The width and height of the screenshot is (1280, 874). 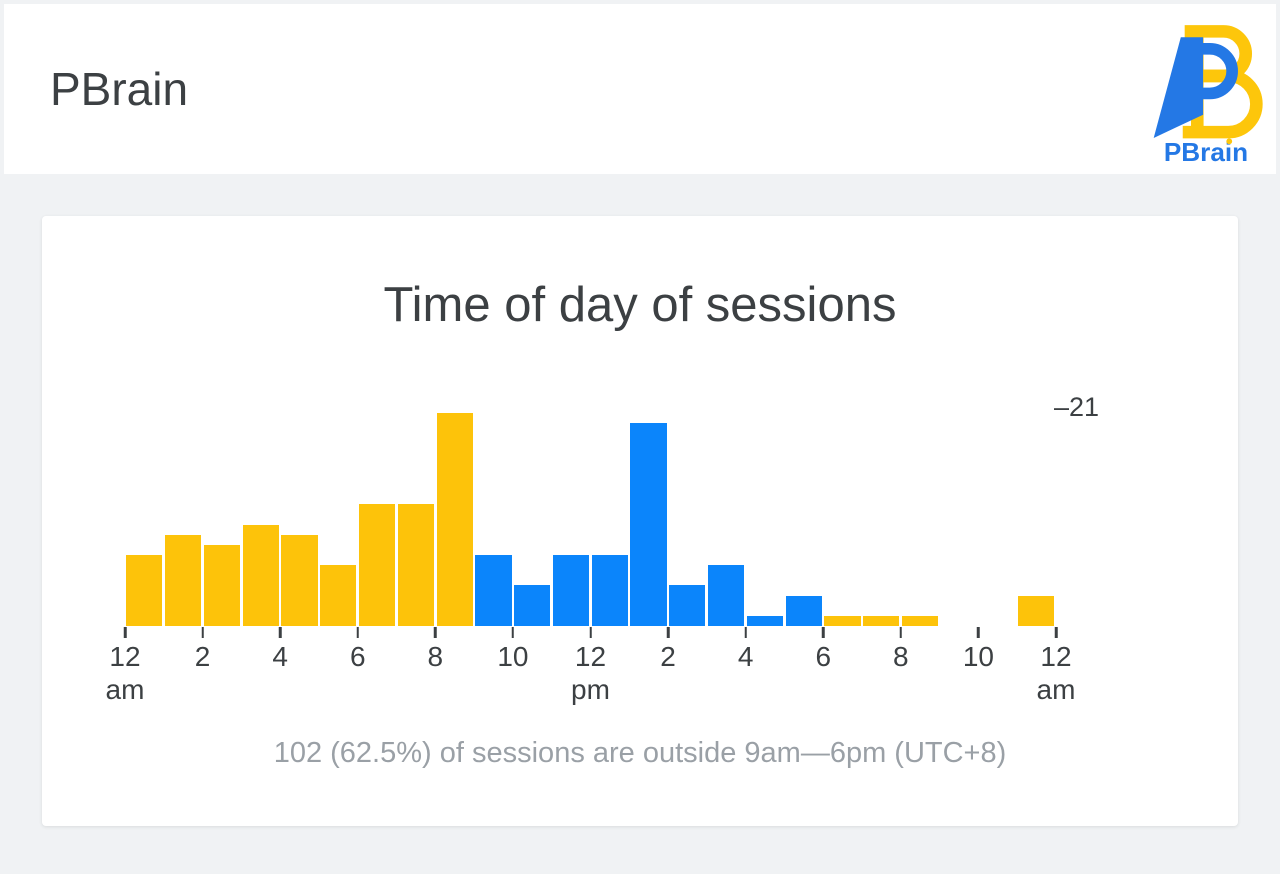 I want to click on bar-10am, so click(x=532, y=605).